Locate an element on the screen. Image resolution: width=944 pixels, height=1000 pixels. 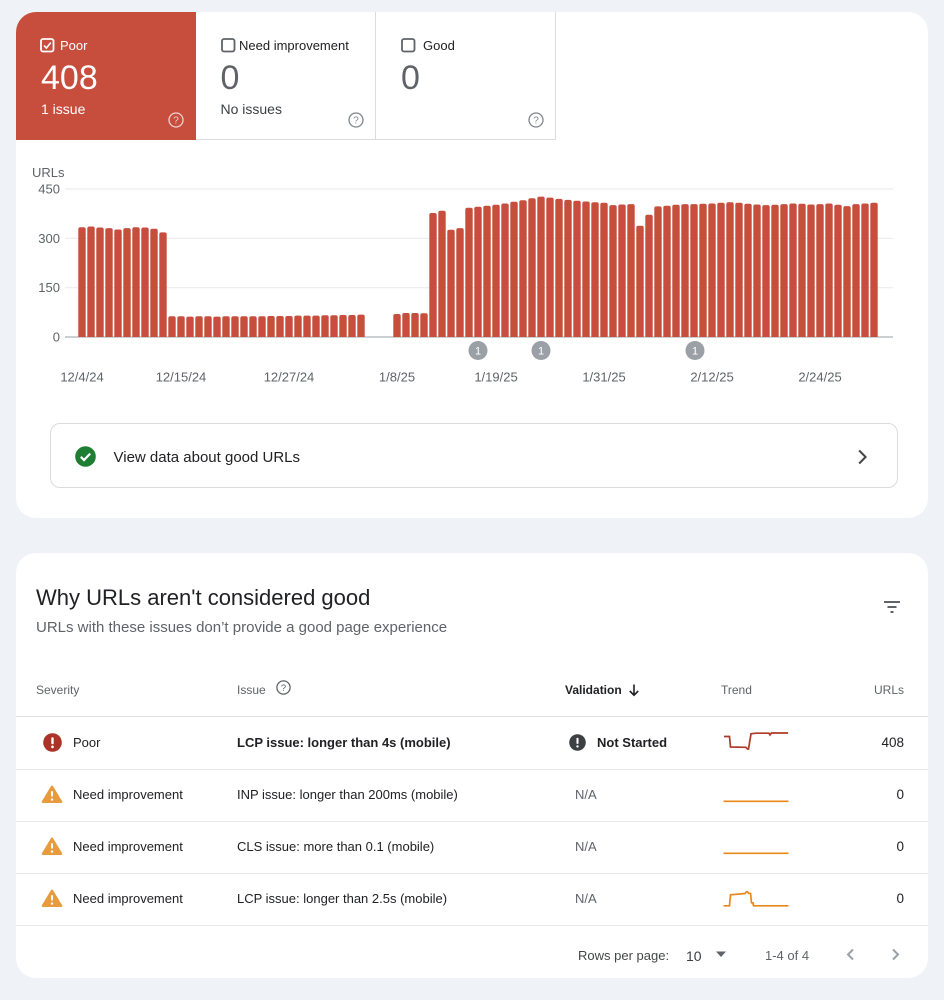
svg-text: 300 is located at coordinates (49, 238).